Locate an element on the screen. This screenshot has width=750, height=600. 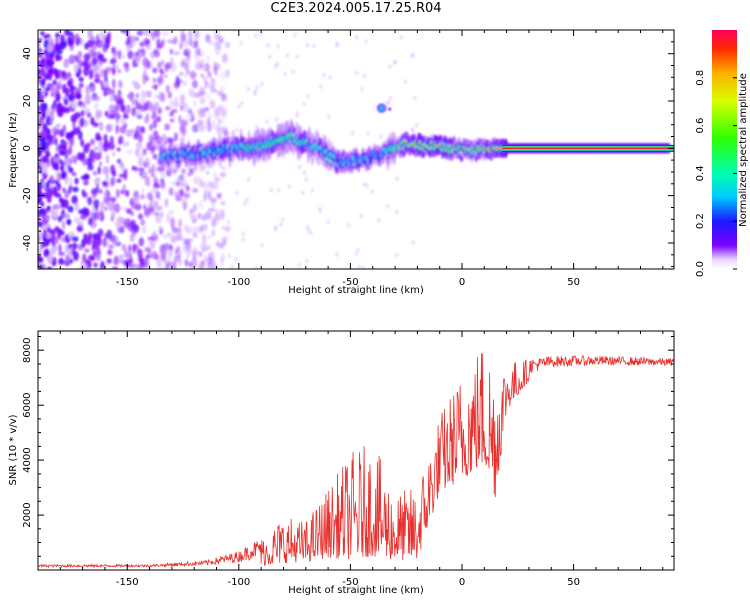
spectrogram-x-label: Height of straight line (km) is located at coordinates (356, 290).